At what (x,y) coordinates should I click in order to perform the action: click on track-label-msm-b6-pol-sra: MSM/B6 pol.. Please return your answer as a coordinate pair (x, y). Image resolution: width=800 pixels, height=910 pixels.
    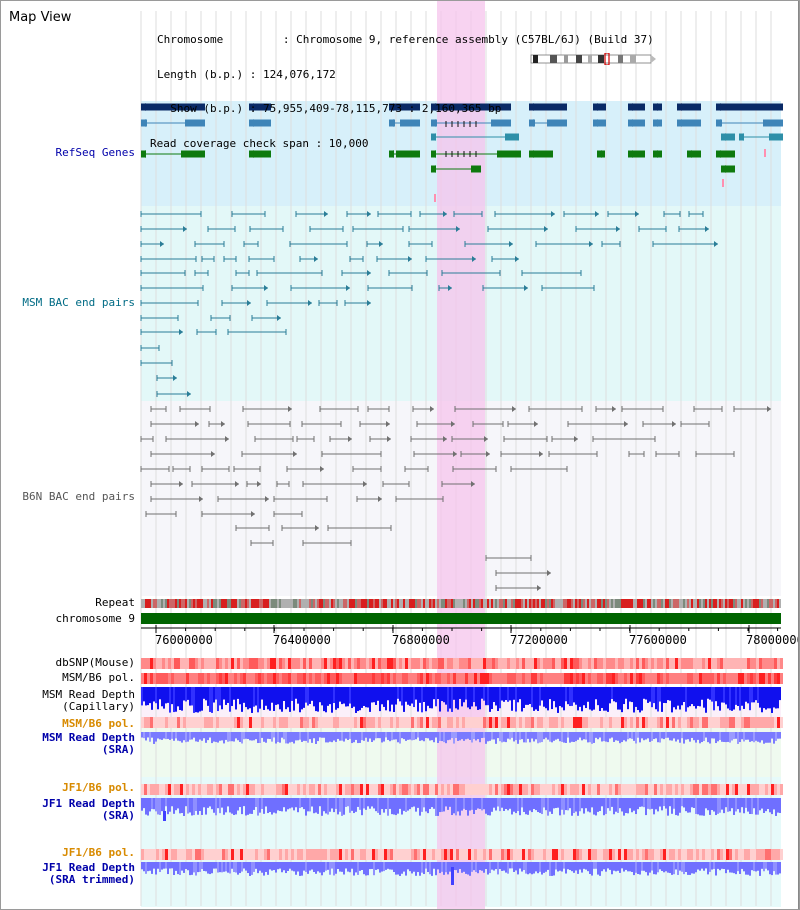
    Looking at the image, I should click on (98, 723).